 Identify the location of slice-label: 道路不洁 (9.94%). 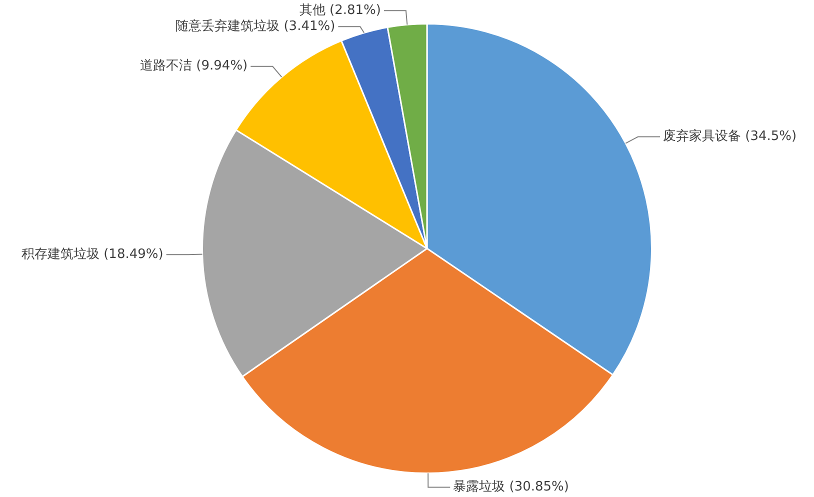
(194, 66).